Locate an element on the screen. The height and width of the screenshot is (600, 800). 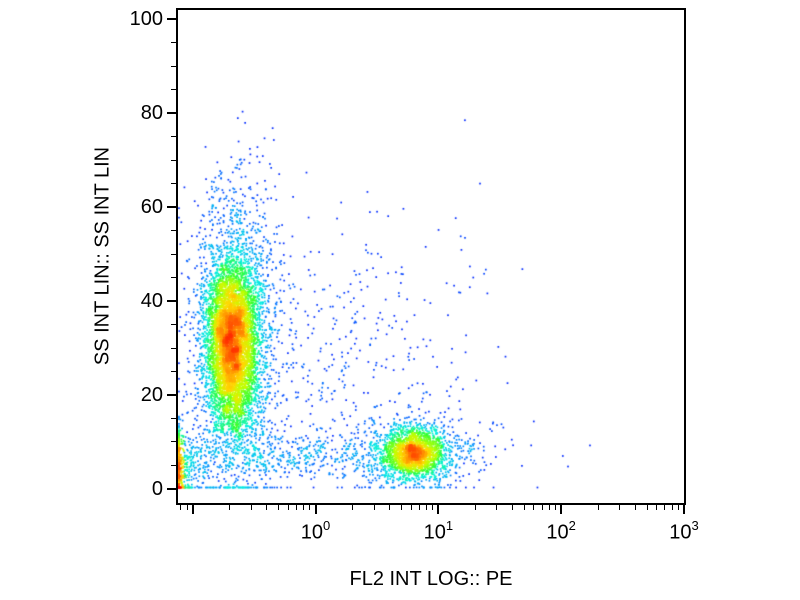
x-tick-label: 10¹ is located at coordinates (438, 531).